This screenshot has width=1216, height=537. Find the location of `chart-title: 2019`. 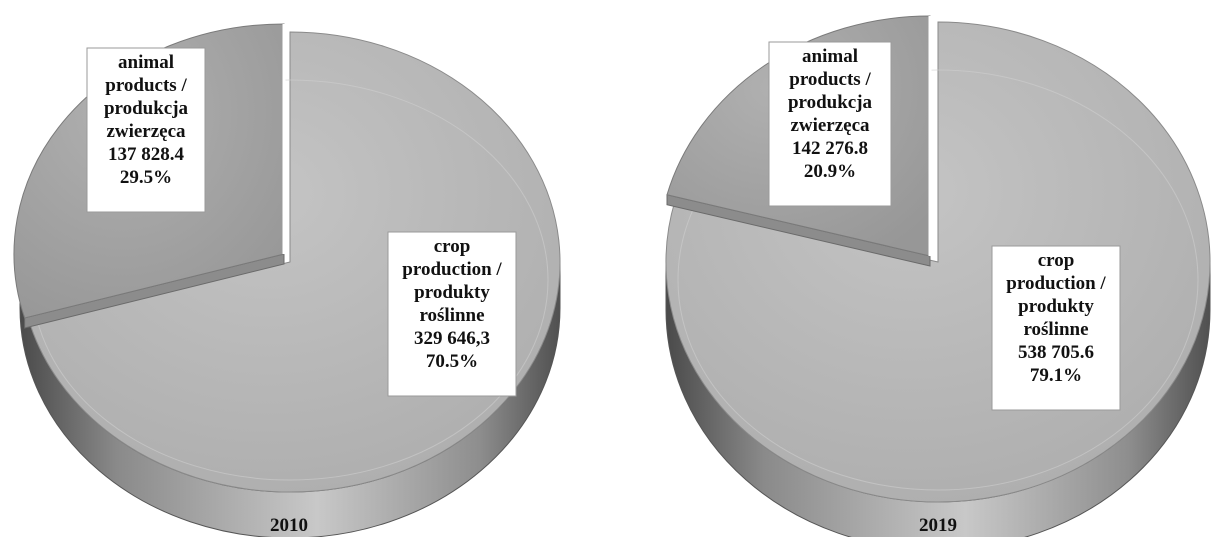

chart-title: 2019 is located at coordinates (938, 525).